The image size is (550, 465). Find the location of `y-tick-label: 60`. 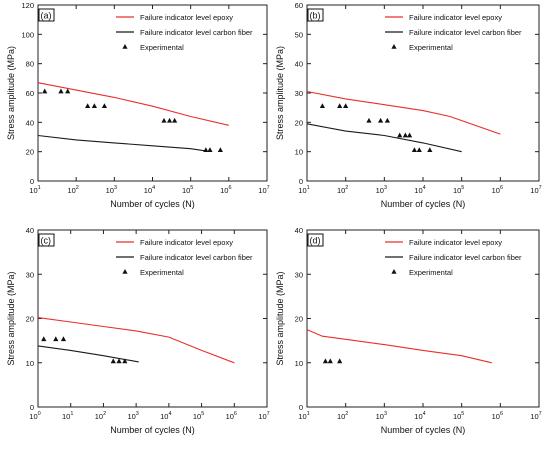

y-tick-label: 60 is located at coordinates (299, 5).